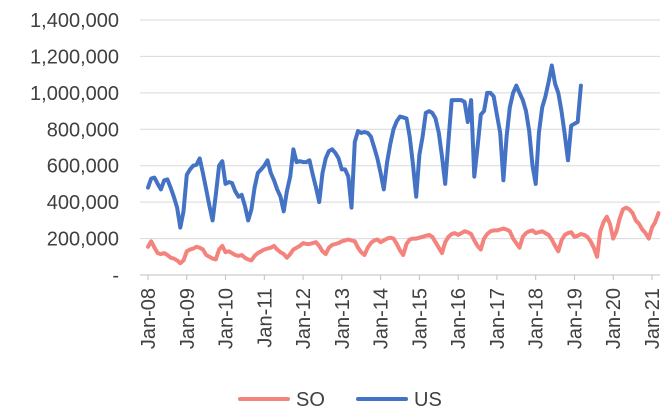 The height and width of the screenshot is (414, 667). What do you see at coordinates (428, 400) in the screenshot?
I see `legend-label-us: US` at bounding box center [428, 400].